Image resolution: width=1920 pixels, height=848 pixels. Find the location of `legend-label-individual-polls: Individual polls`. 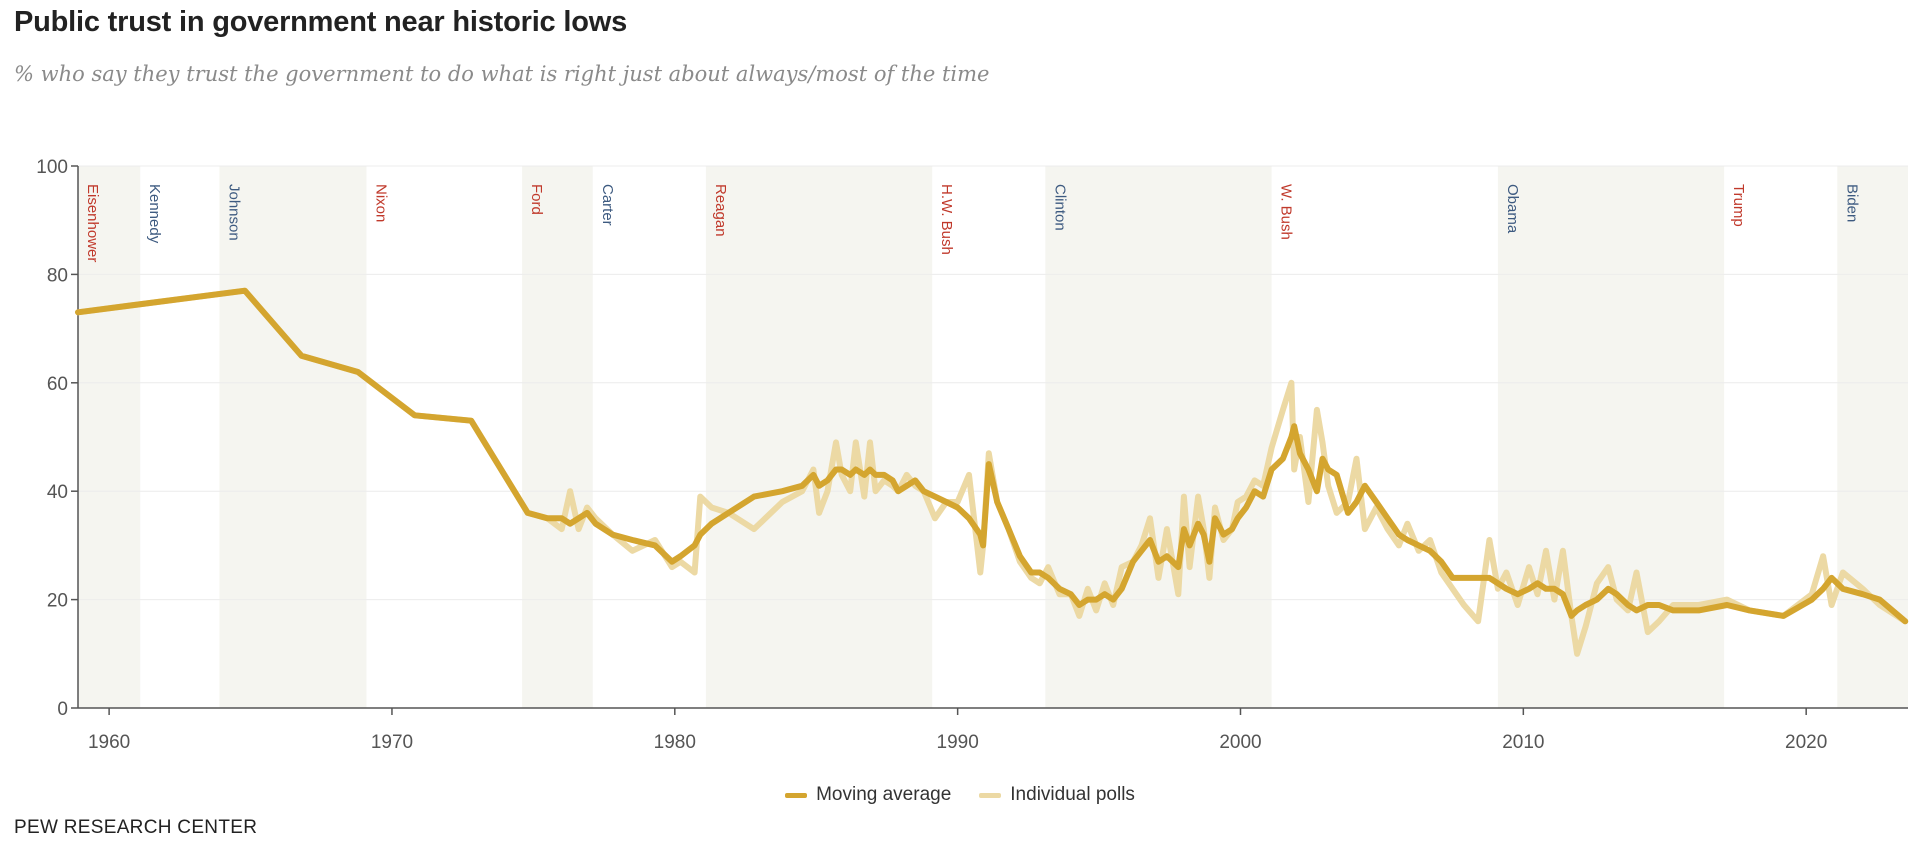

legend-label-individual-polls: Individual polls is located at coordinates (1072, 794).